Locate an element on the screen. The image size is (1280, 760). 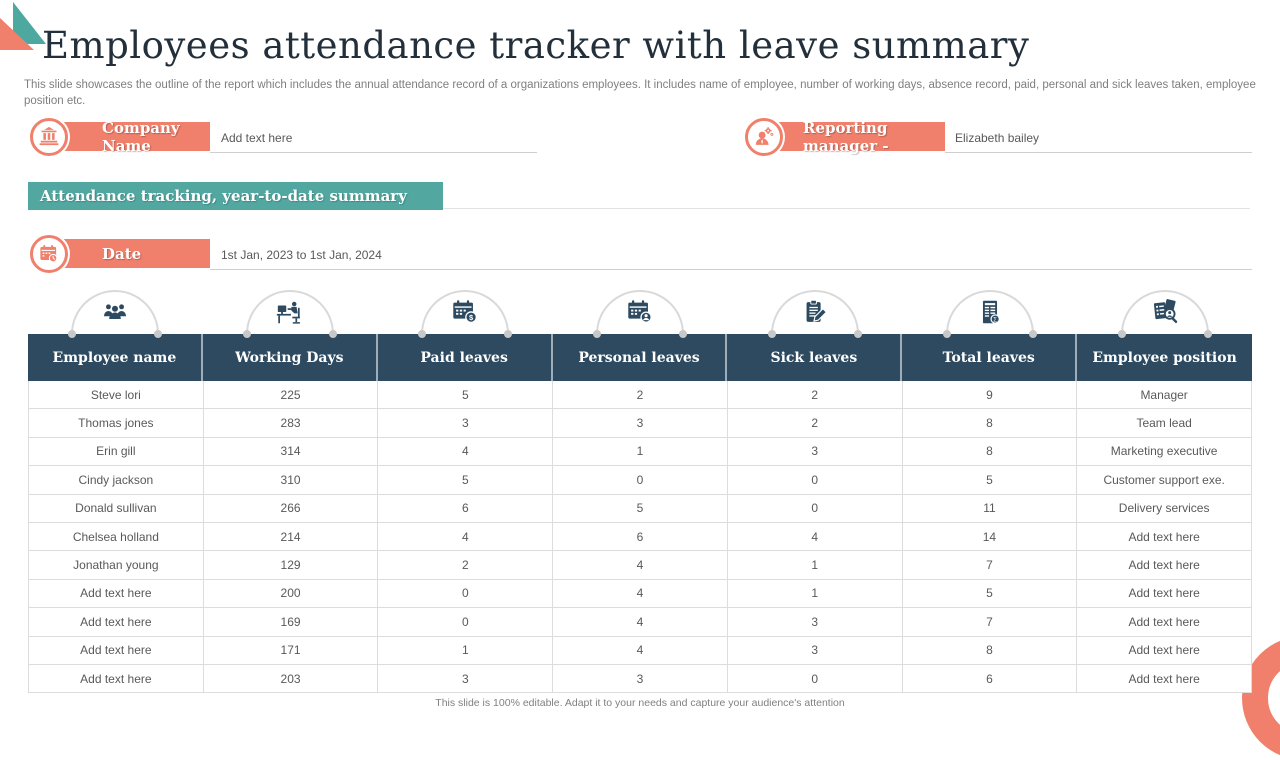
banner-rule is located at coordinates (846, 208).